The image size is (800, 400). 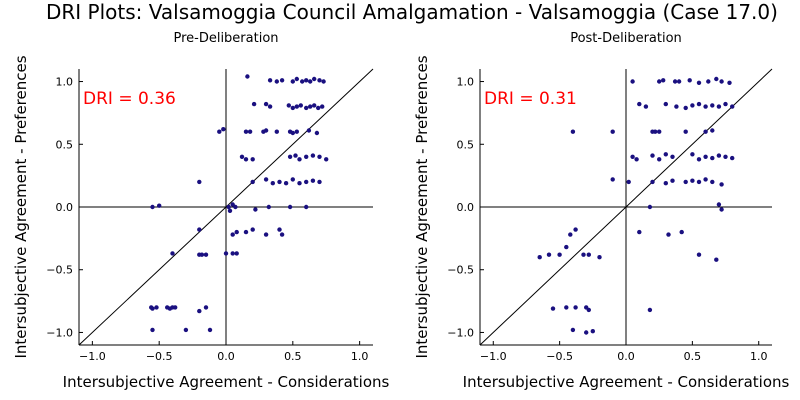 I want to click on chart-1-x-tick-label: −0.5, so click(x=159, y=356).